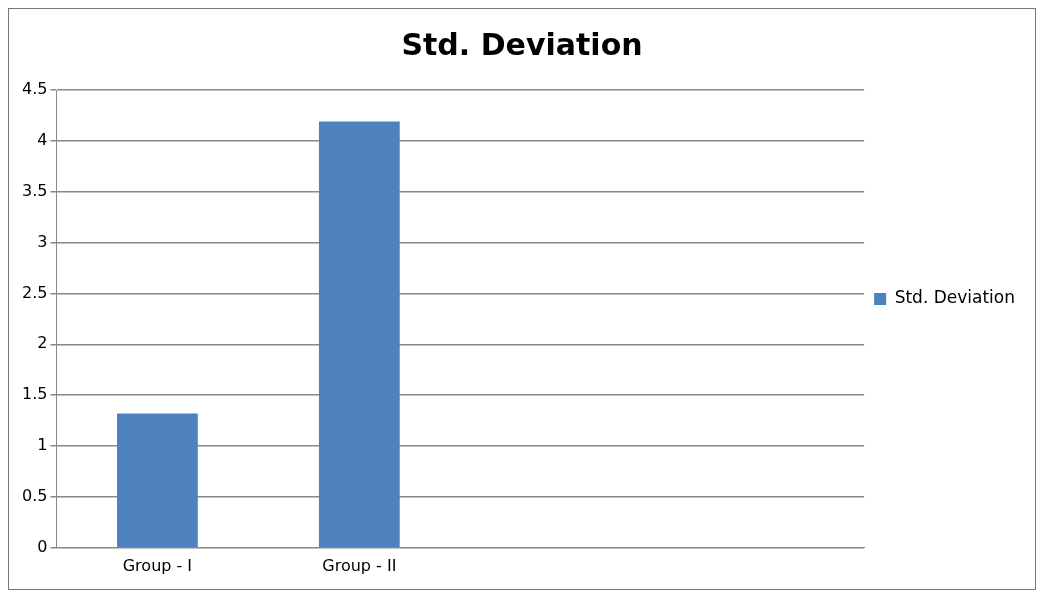 This screenshot has height=600, width=1046. What do you see at coordinates (955, 297) in the screenshot?
I see `legend-label: Std. Deviation` at bounding box center [955, 297].